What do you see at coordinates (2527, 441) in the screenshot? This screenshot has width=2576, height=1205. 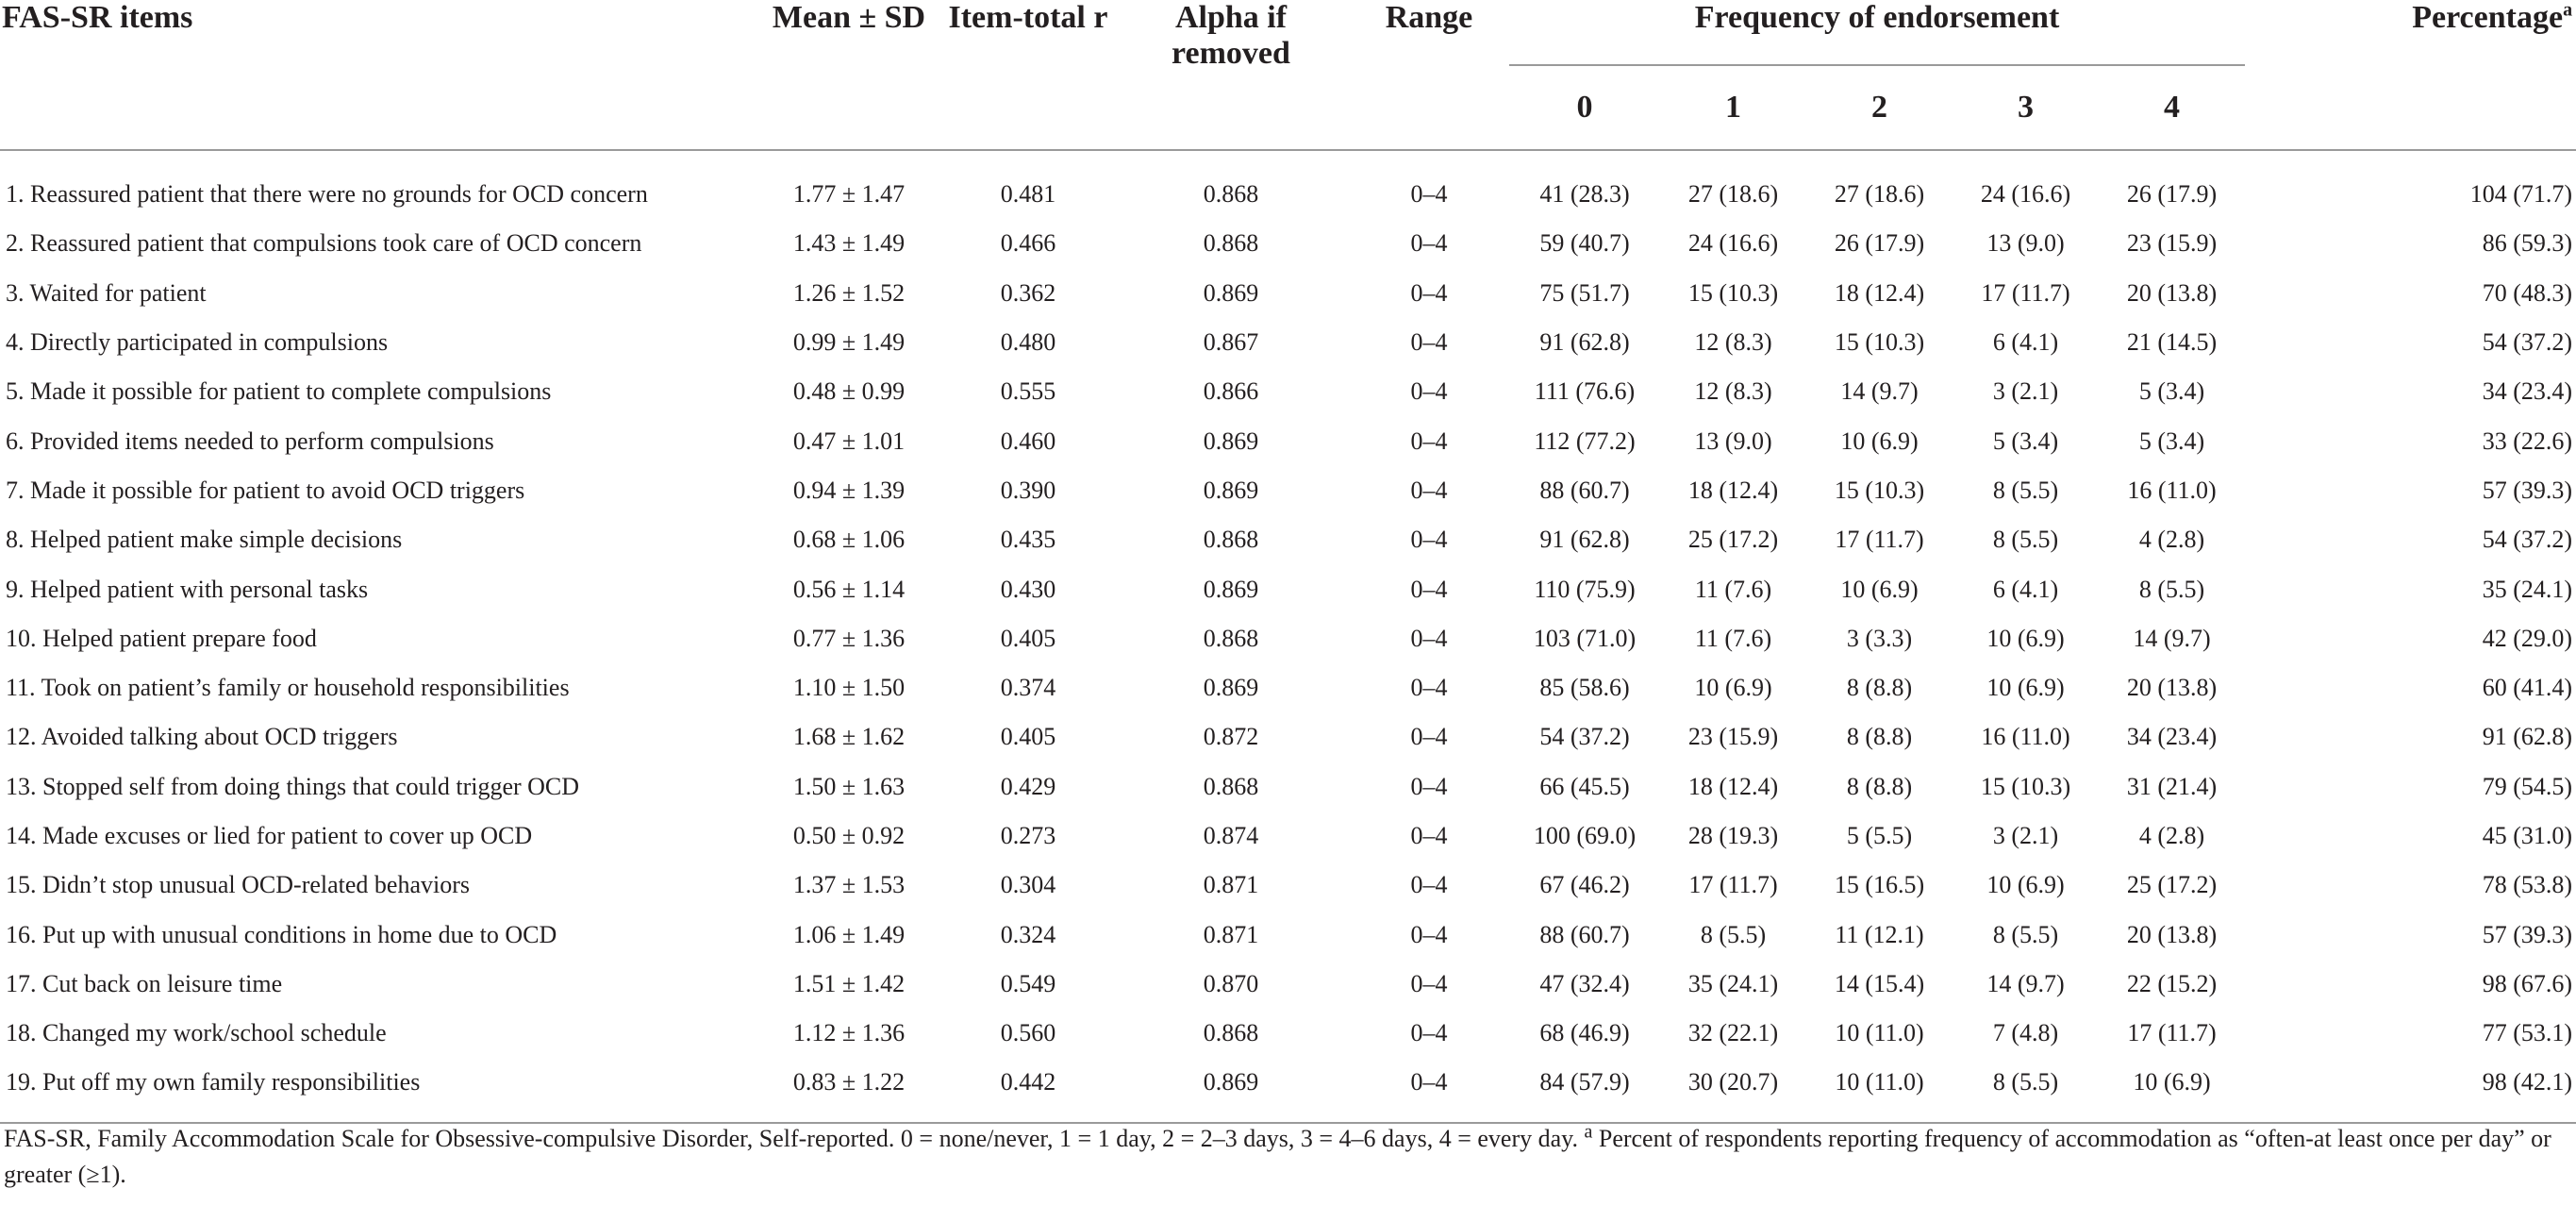 I see `percentage-cell: 33 (22.6)` at bounding box center [2527, 441].